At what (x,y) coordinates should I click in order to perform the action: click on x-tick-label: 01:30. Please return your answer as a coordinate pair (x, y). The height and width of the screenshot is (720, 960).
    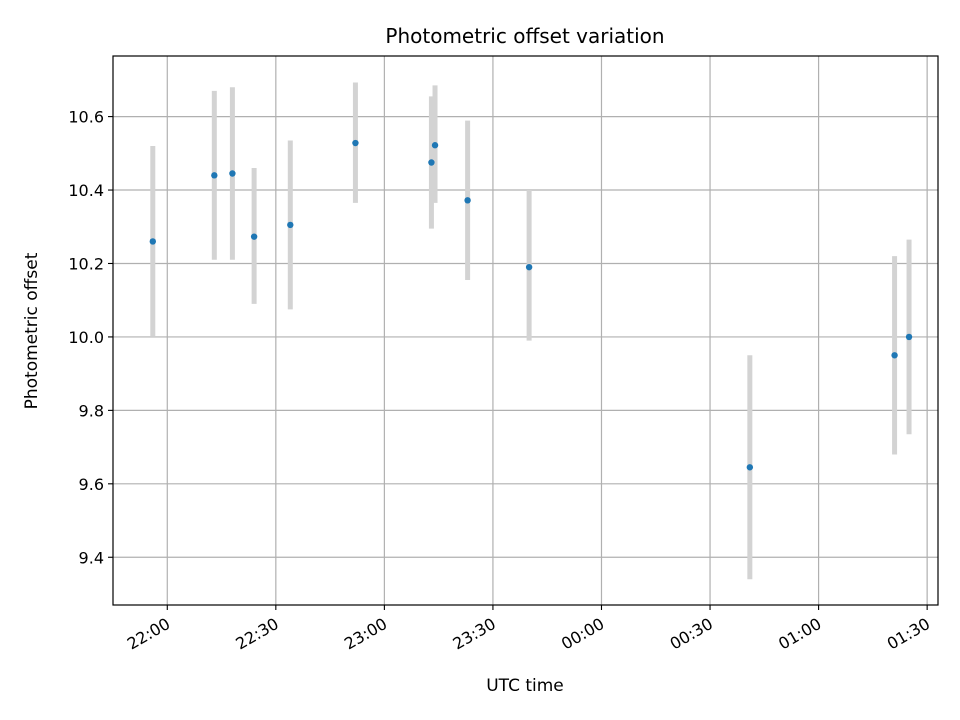
    Looking at the image, I should click on (908, 634).